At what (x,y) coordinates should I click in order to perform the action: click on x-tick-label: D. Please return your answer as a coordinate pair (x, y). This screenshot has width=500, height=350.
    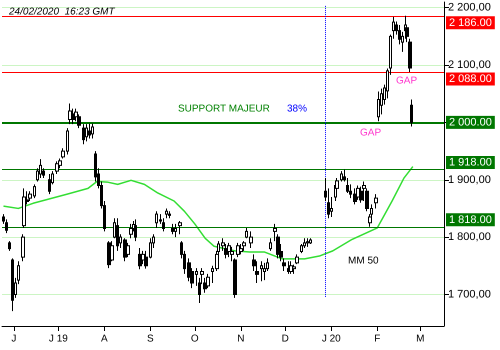
    Looking at the image, I should click on (285, 339).